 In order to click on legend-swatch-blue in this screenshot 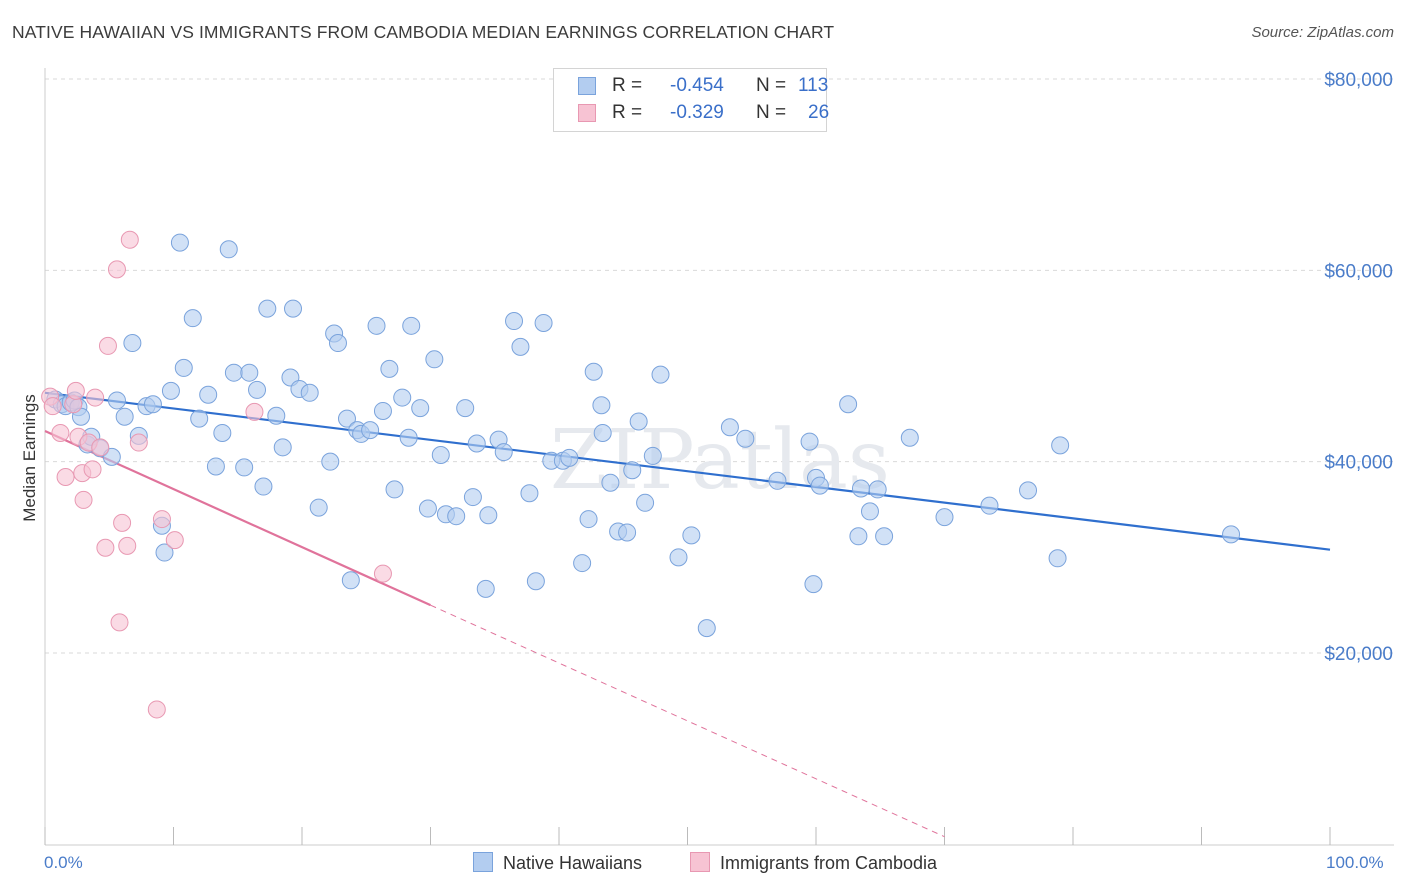, I will do `click(587, 86)`.